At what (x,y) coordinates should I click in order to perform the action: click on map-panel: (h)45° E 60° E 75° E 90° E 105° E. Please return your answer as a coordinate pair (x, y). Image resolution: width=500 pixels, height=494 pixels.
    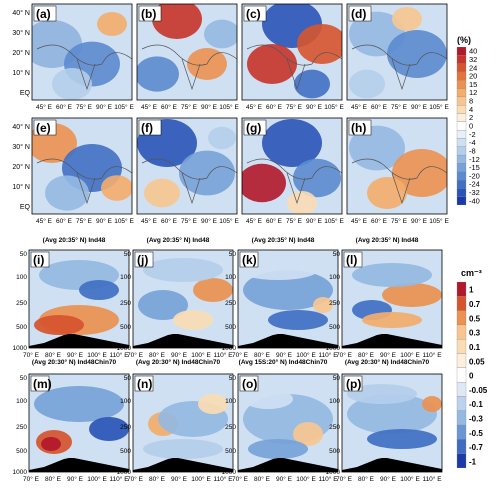
    Looking at the image, I should click on (399, 171).